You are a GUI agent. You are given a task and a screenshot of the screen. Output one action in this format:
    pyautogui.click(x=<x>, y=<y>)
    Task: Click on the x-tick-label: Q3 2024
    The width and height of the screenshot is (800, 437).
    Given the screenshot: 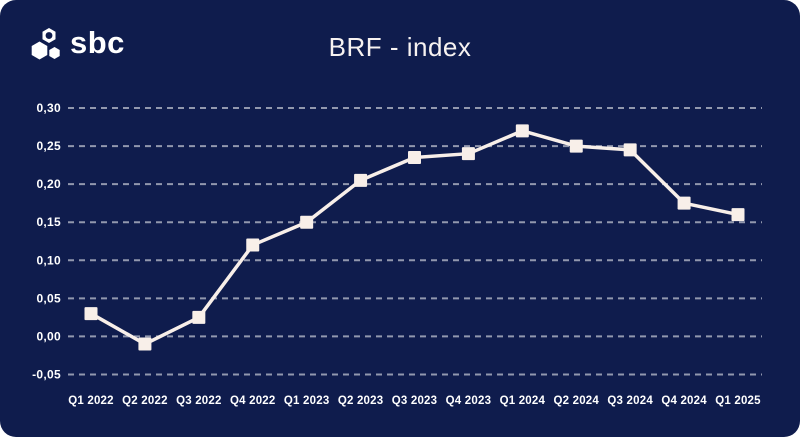 What is the action you would take?
    pyautogui.click(x=630, y=401)
    